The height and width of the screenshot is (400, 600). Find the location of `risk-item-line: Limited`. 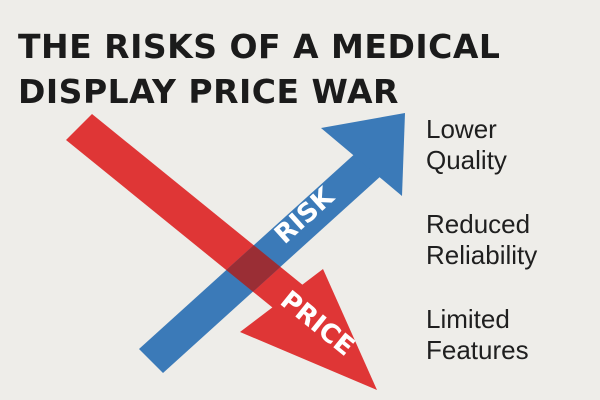

risk-item-line: Limited is located at coordinates (468, 319).